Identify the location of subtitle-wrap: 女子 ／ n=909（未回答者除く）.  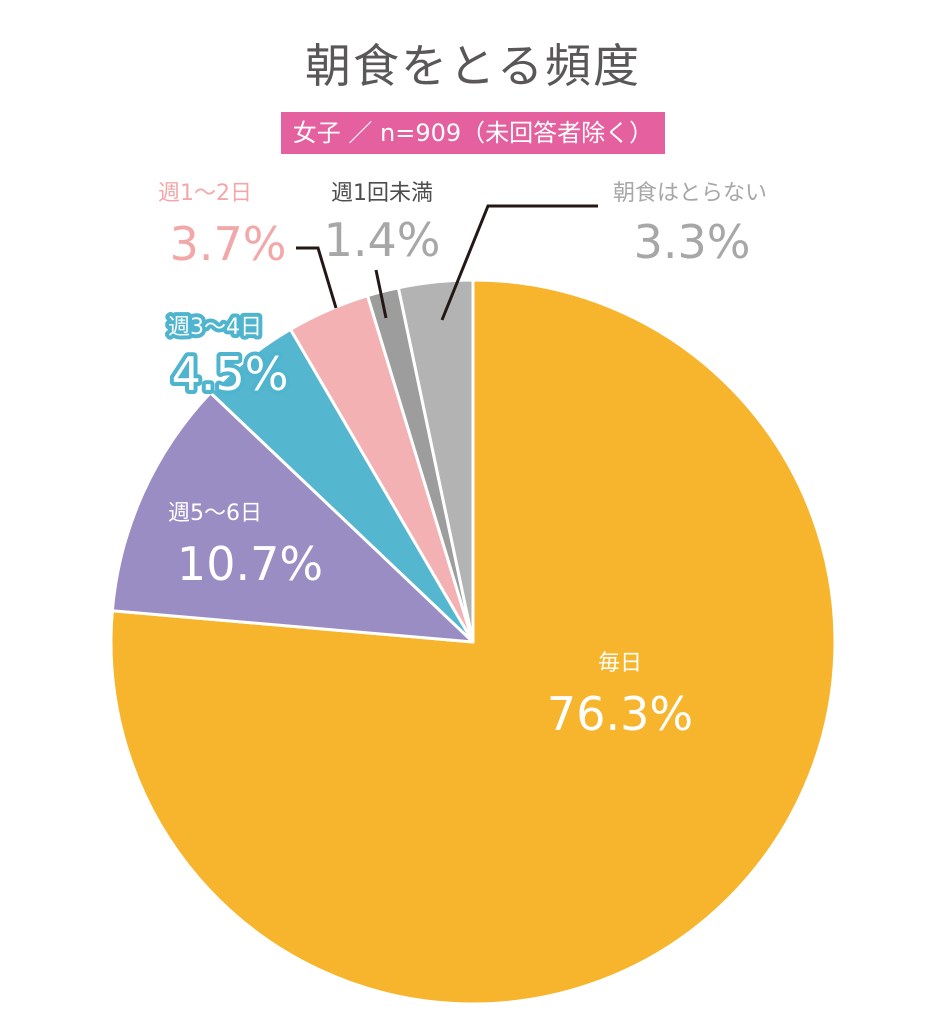
(473, 133).